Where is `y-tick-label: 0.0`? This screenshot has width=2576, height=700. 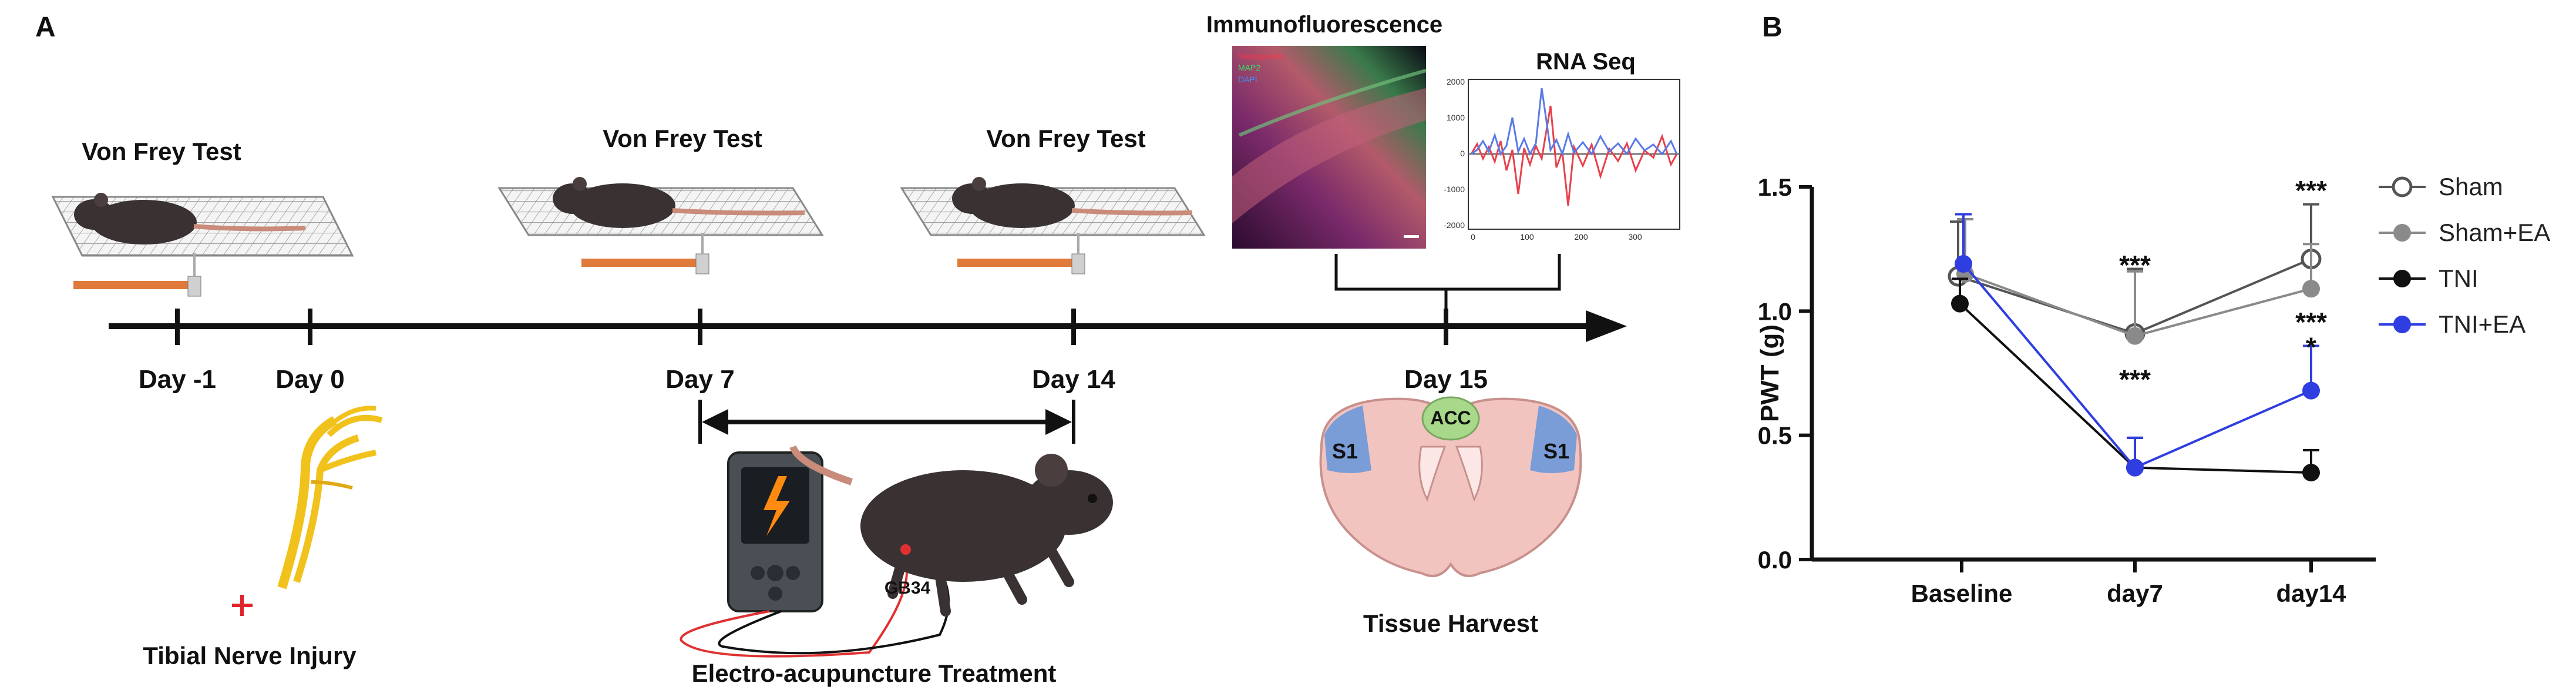
y-tick-label: 0.0 is located at coordinates (1775, 560).